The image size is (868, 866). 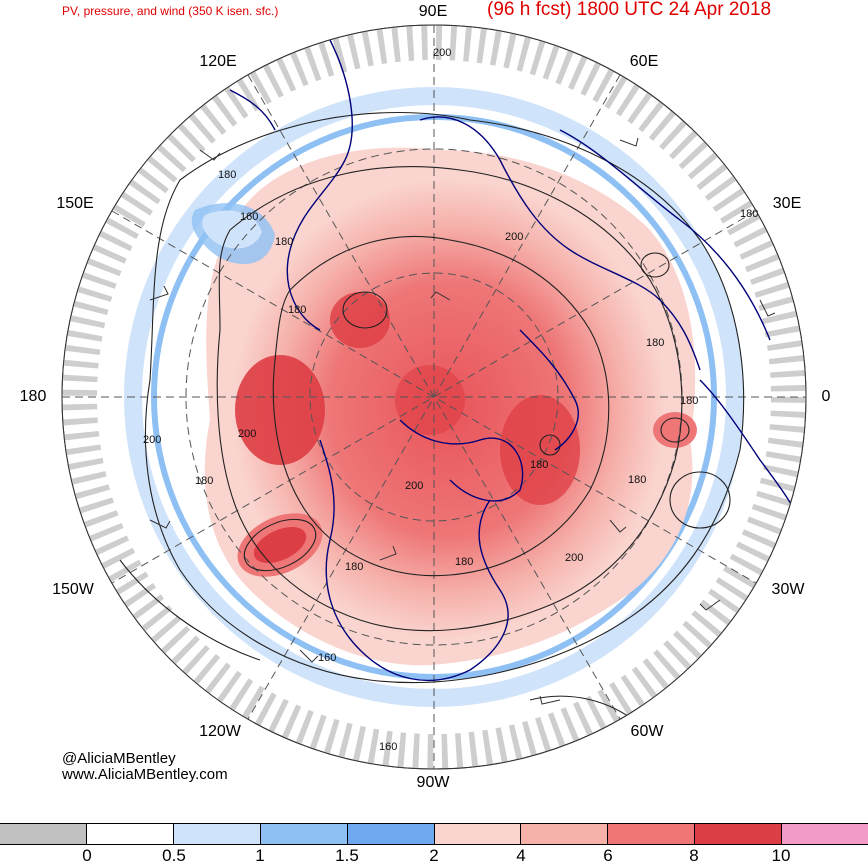 What do you see at coordinates (787, 203) in the screenshot?
I see `lon-label-30e: 30E` at bounding box center [787, 203].